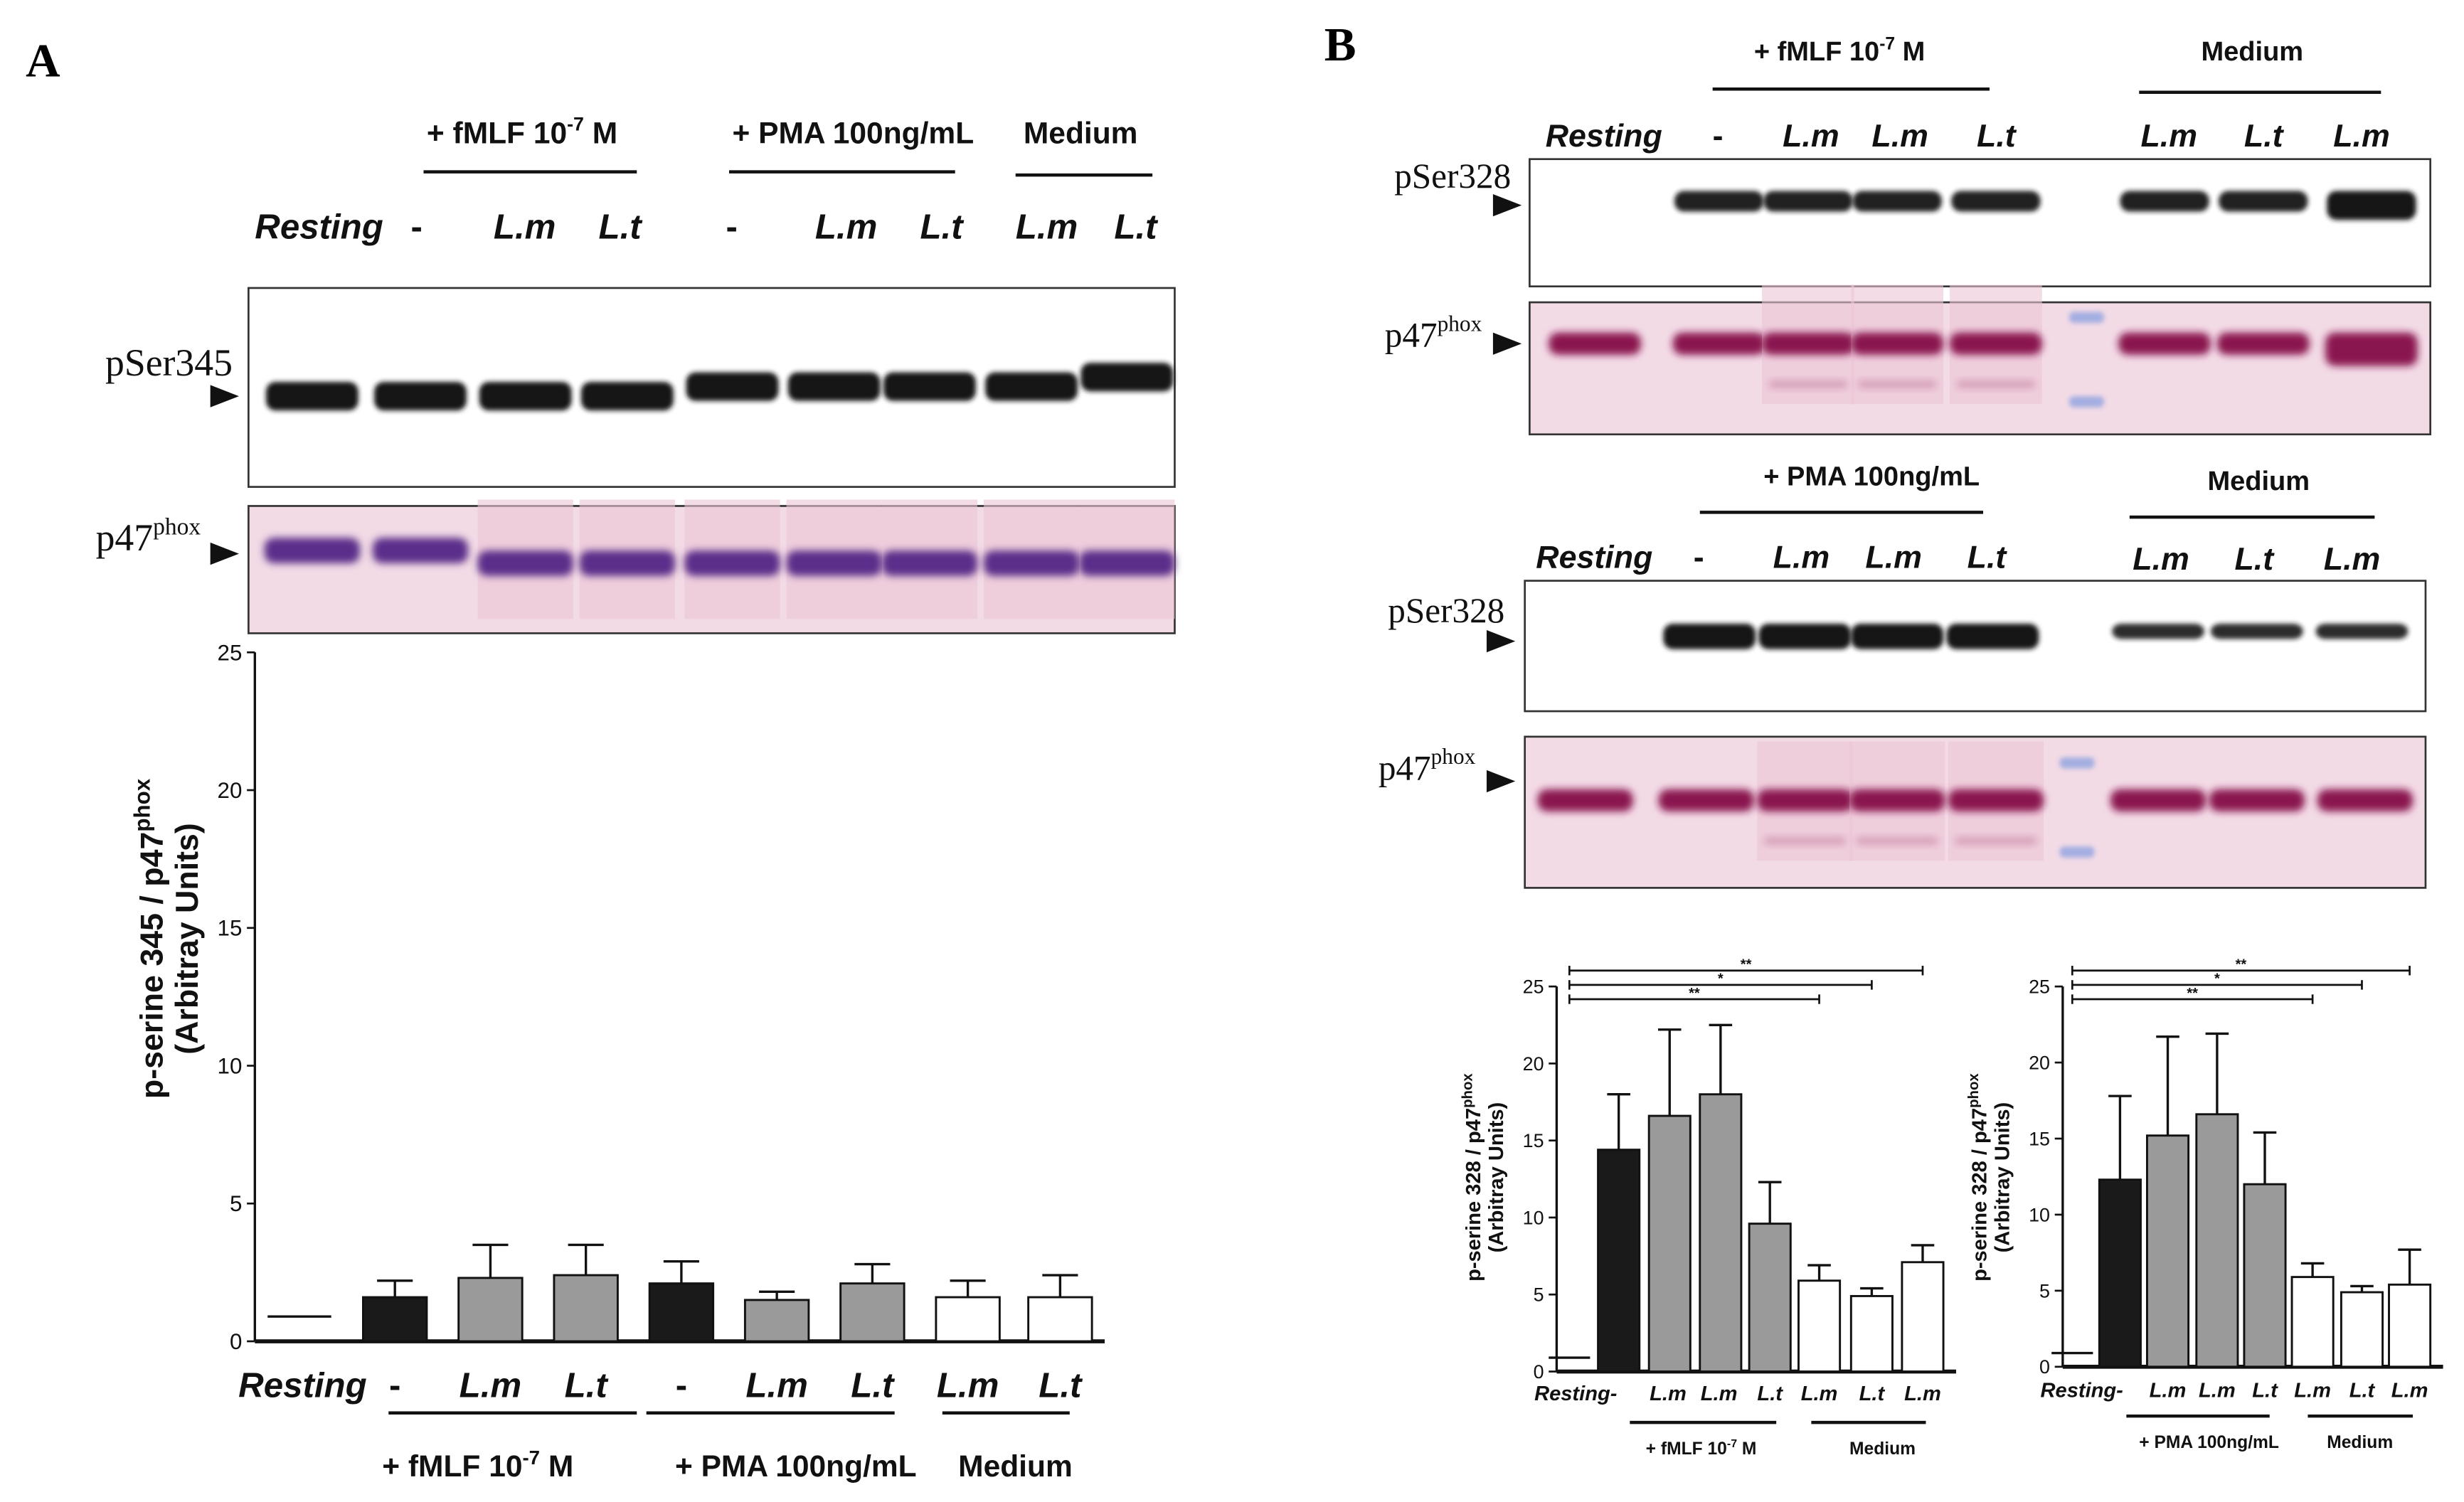 Image resolution: width=2464 pixels, height=1502 pixels. I want to click on blot-bands-p47phox, so click(719, 559).